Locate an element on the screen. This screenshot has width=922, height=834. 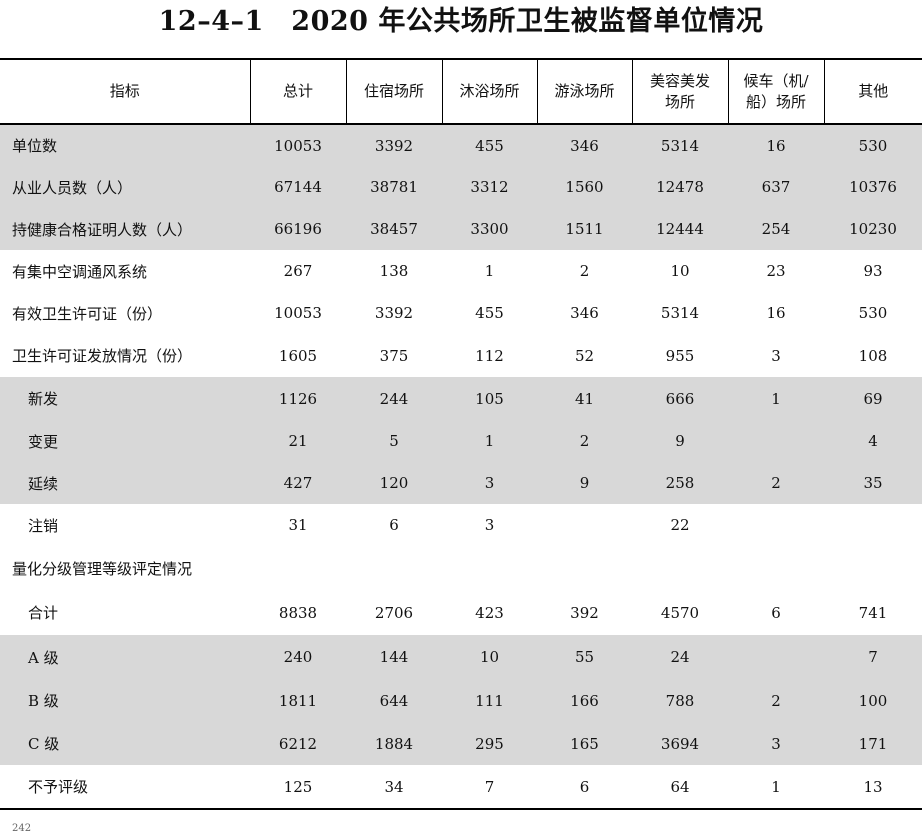
table-cell: 4 is located at coordinates (873, 441).